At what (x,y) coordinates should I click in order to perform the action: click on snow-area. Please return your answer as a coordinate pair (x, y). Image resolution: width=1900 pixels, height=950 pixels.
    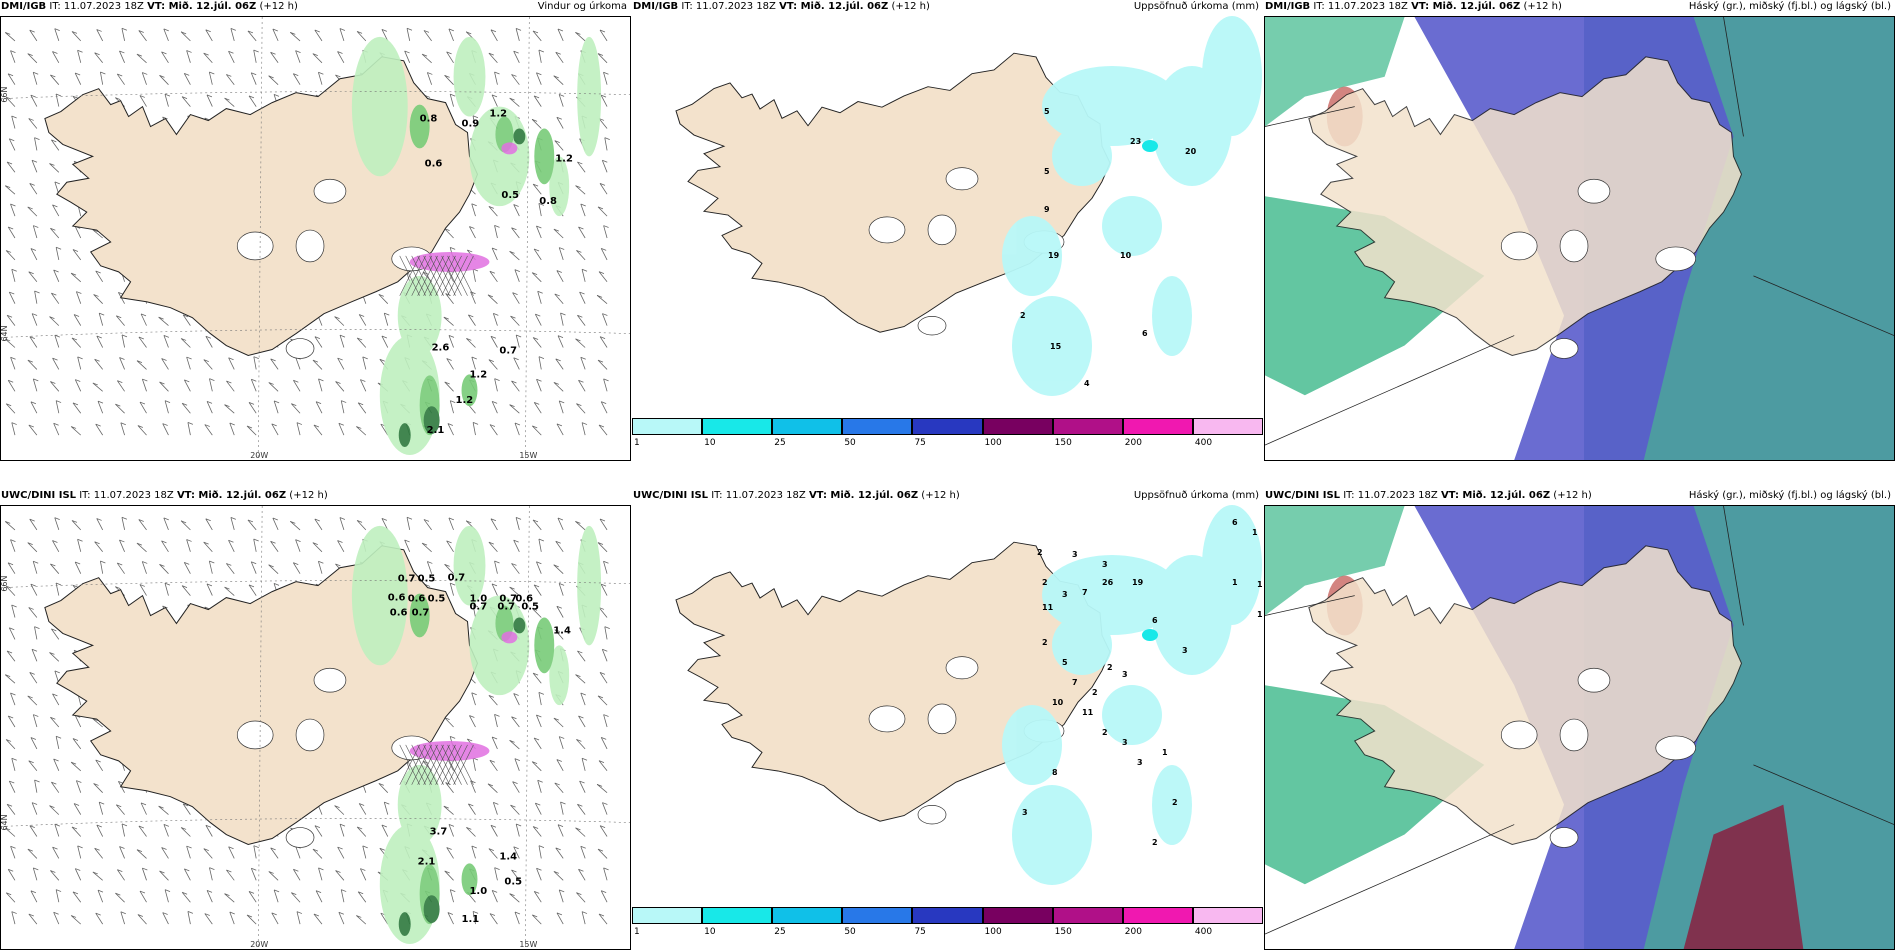
    Looking at the image, I should click on (449, 261).